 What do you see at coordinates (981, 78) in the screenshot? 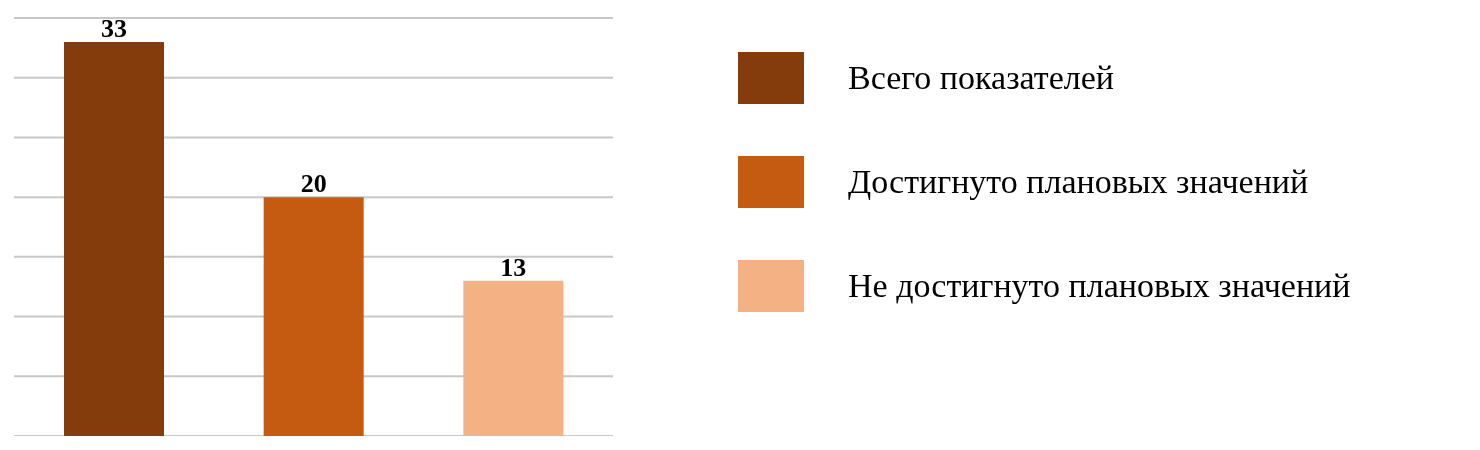
I see `legend-label: Всего показателей` at bounding box center [981, 78].